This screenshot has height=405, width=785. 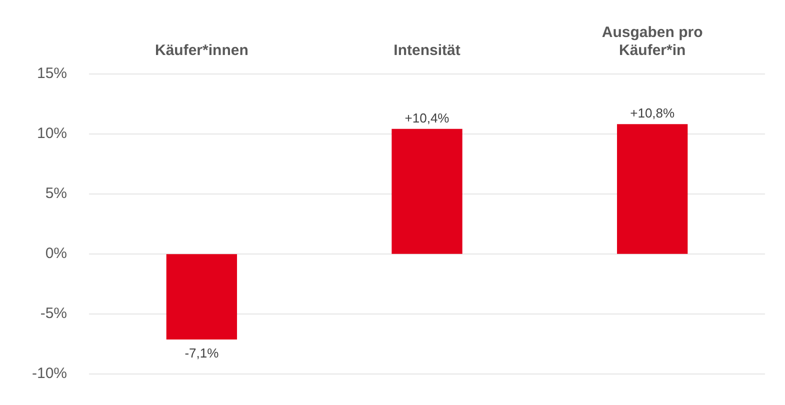 What do you see at coordinates (653, 112) in the screenshot?
I see `data-label: +10,8%` at bounding box center [653, 112].